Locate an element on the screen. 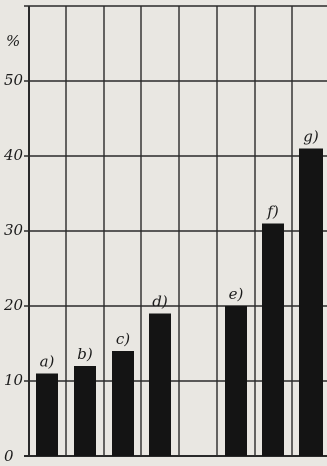 The image size is (327, 466). y-axis-ticks: 0 10 20 30 40 50 is located at coordinates (13, 268).